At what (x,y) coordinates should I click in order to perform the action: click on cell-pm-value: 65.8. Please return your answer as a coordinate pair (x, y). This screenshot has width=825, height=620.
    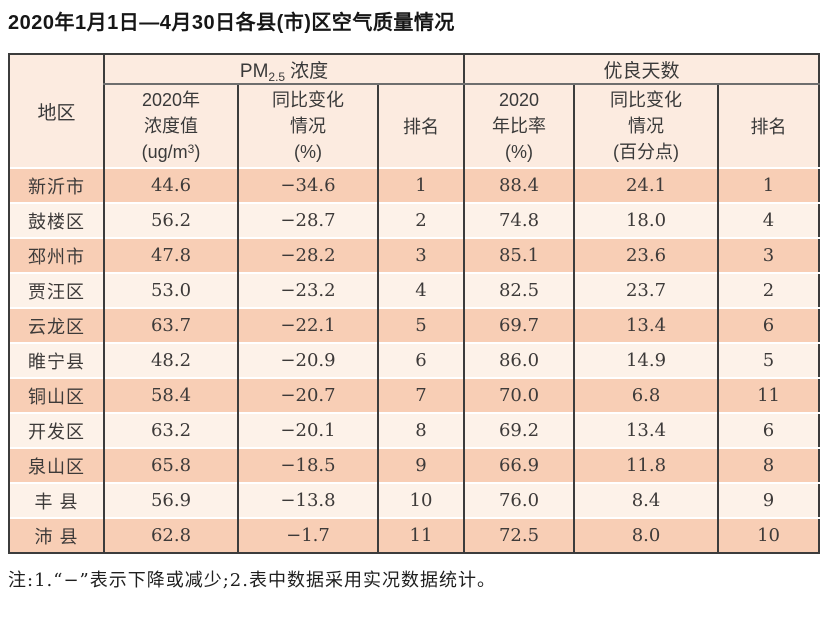
    Looking at the image, I should click on (170, 465).